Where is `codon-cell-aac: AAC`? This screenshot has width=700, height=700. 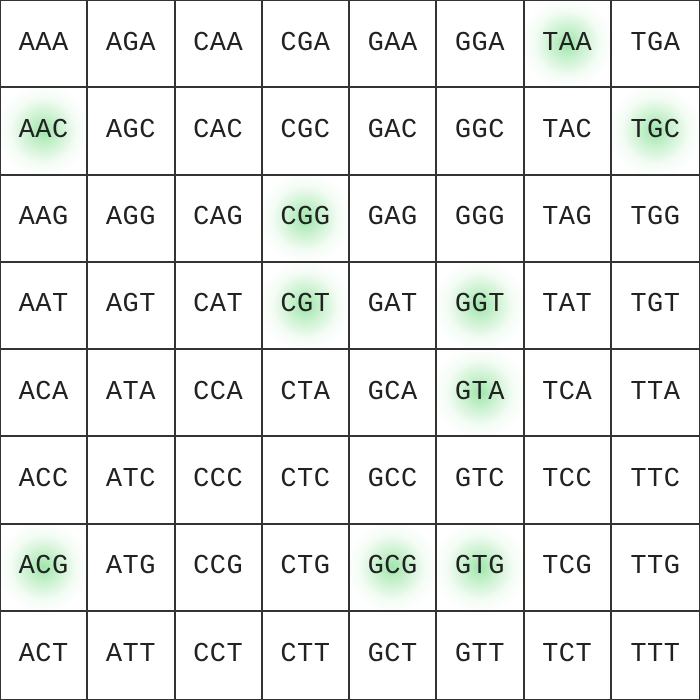
codon-cell-aac: AAC is located at coordinates (45, 132).